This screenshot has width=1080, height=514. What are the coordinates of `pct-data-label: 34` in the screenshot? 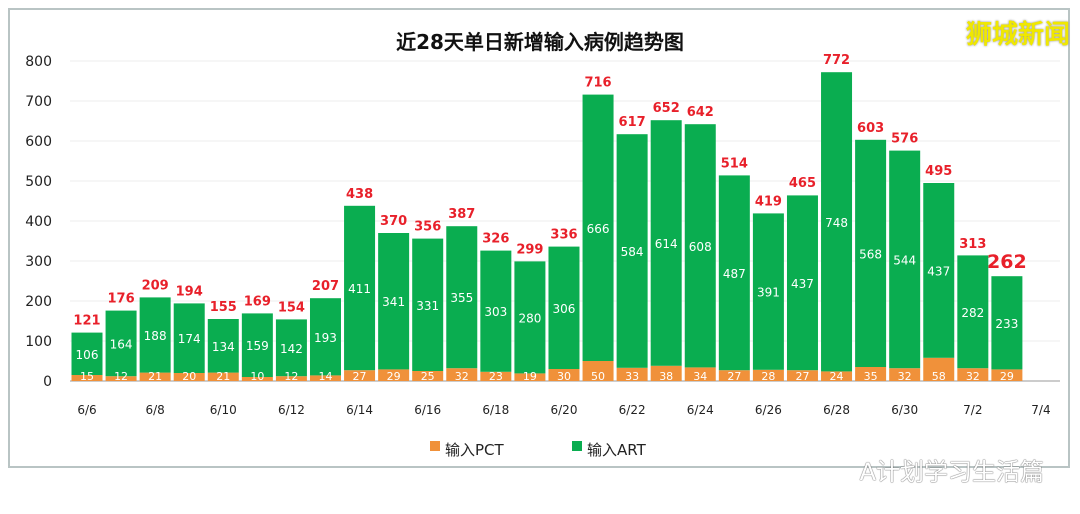 It's located at (700, 376).